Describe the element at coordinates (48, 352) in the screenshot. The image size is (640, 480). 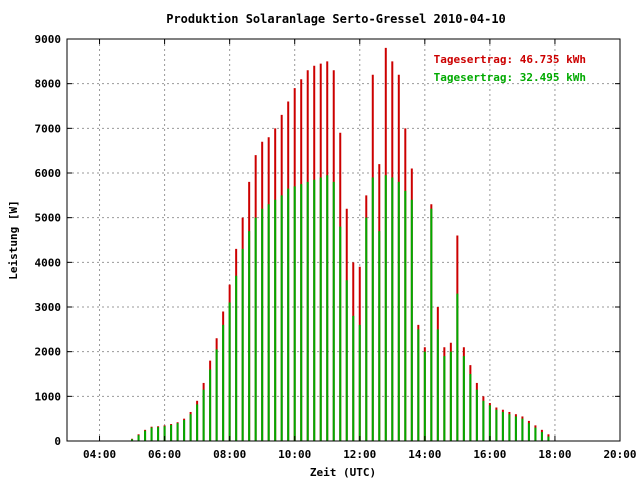
I see `y-tick-label: 2000` at that location.